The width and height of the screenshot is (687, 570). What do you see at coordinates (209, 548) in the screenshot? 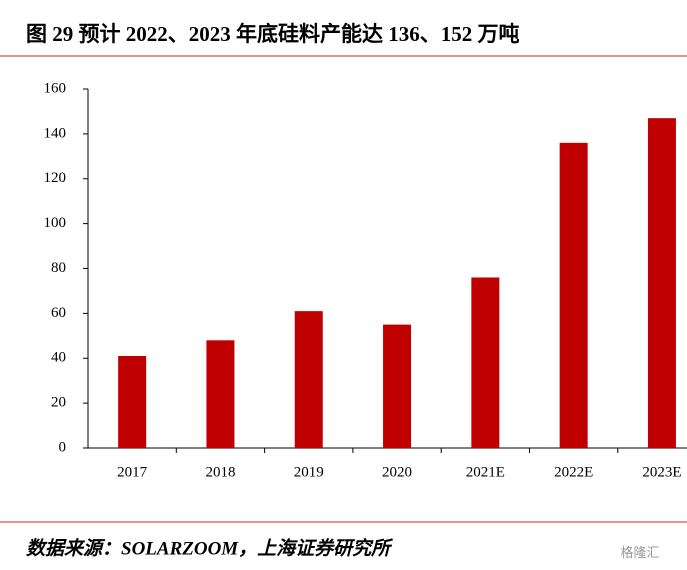
I see `source: 数据来源：SOLARZOOM，上海证券研究所` at bounding box center [209, 548].